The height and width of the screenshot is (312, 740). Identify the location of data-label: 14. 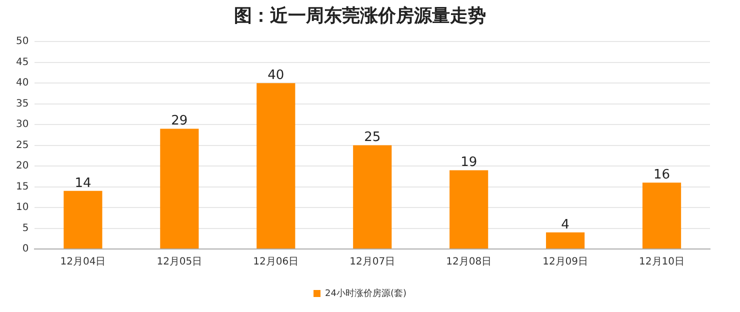
(83, 183).